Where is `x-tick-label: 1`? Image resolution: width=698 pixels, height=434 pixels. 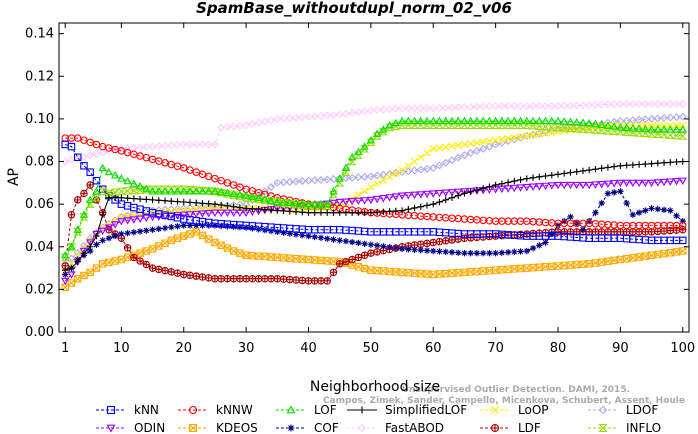 x-tick-label: 1 is located at coordinates (65, 348).